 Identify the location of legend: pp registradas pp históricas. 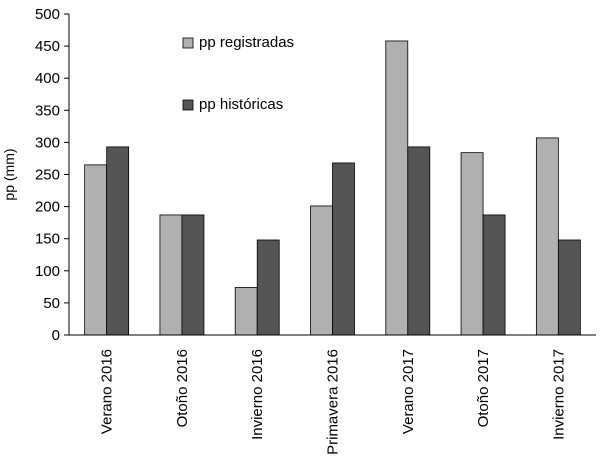
(238, 73).